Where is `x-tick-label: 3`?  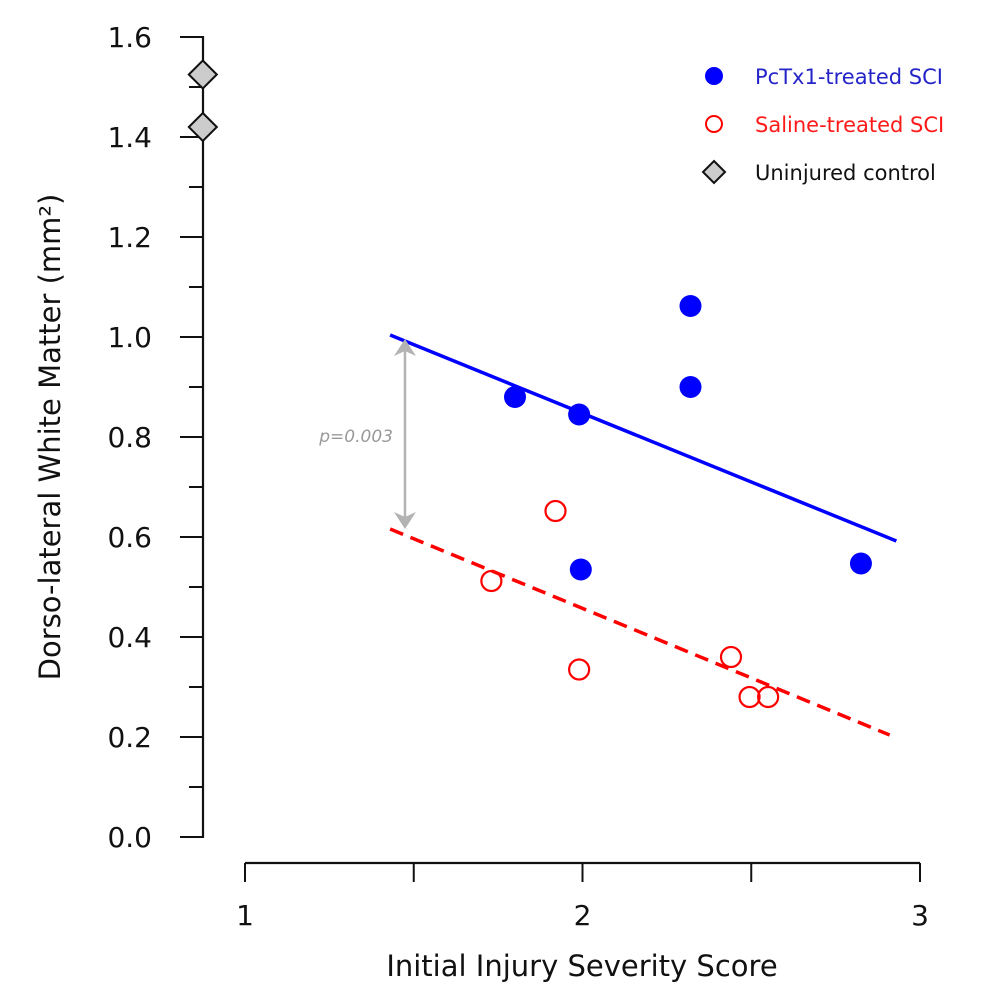
x-tick-label: 3 is located at coordinates (920, 915).